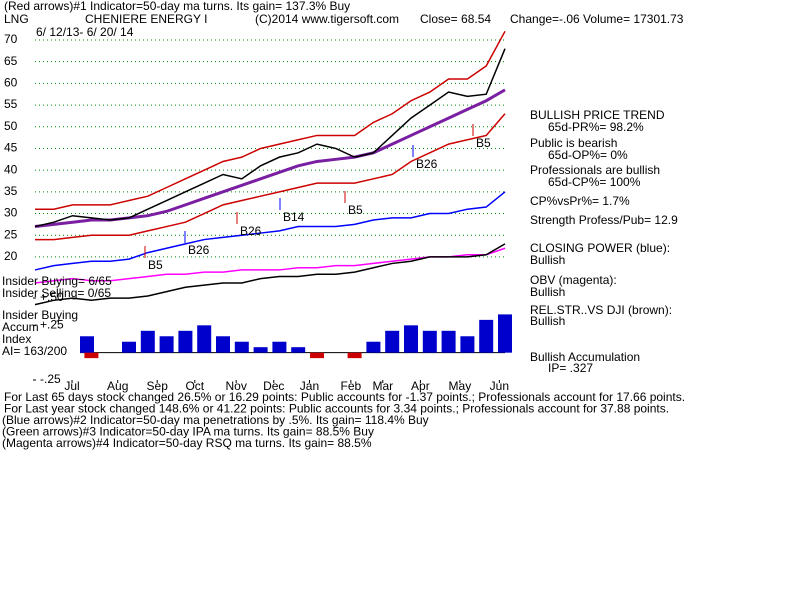  I want to click on y-tick-label: 30, so click(11, 213).